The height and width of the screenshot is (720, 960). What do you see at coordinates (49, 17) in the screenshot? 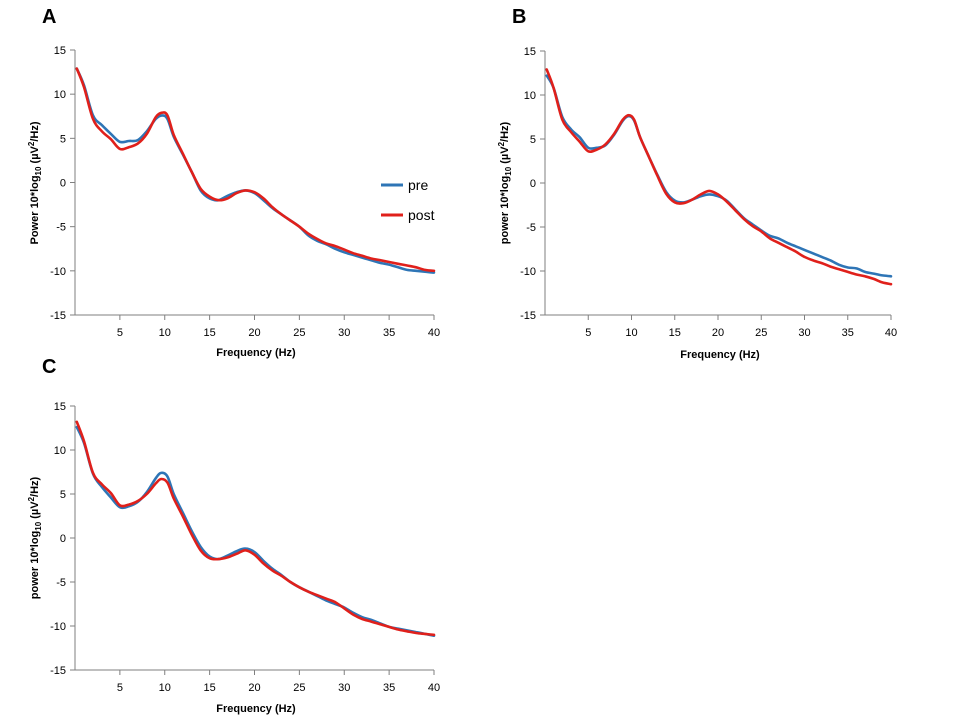
I see `panel-letter: A` at bounding box center [49, 17].